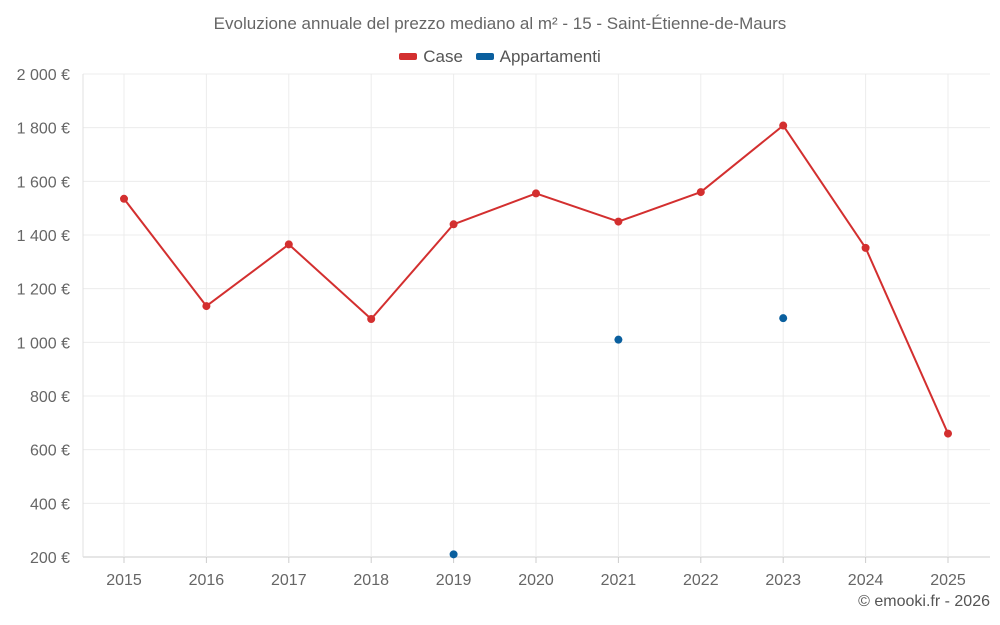 The width and height of the screenshot is (1000, 625). I want to click on x-tick-label: 2016, so click(207, 580).